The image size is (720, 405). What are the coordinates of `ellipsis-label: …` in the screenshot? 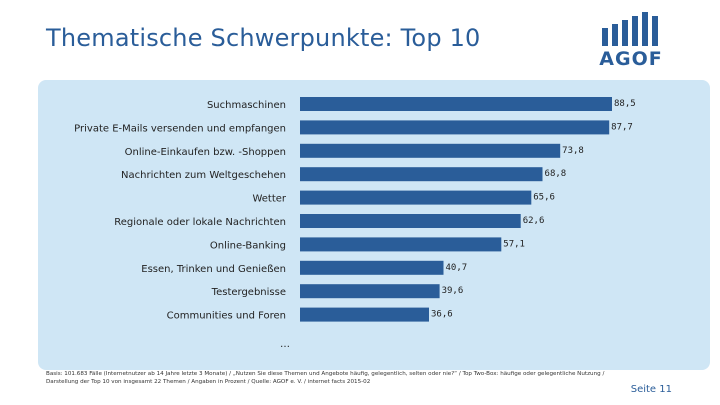 It's located at (285, 344).